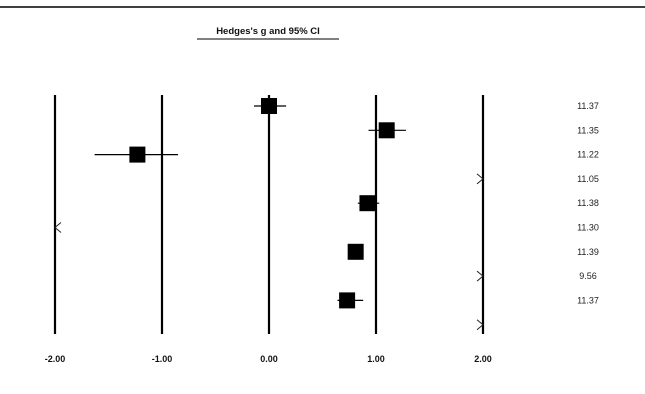 Image resolution: width=645 pixels, height=394 pixels. What do you see at coordinates (588, 228) in the screenshot?
I see `row-label: 11.30` at bounding box center [588, 228].